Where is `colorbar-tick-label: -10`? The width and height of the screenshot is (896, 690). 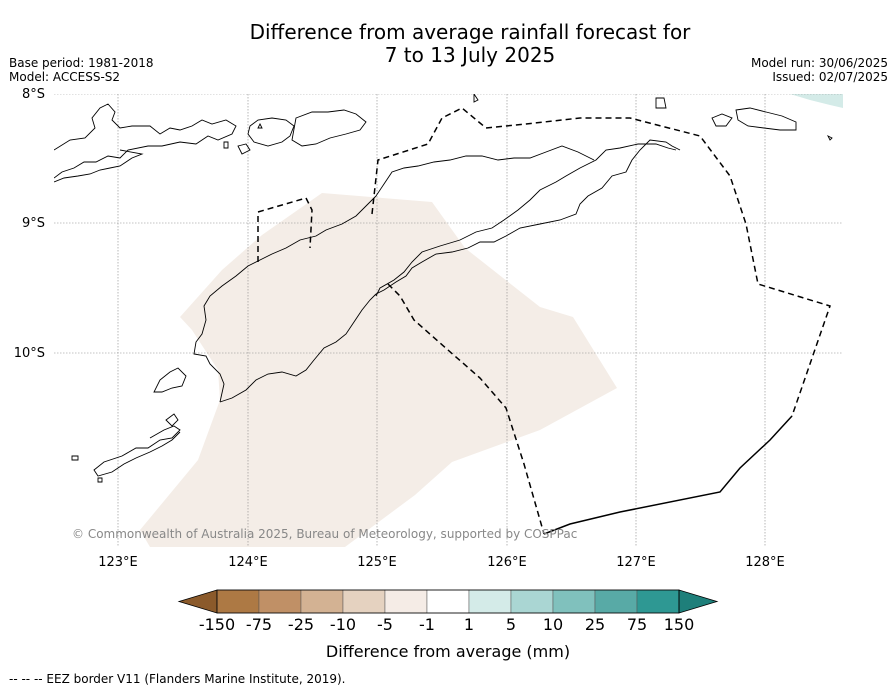
colorbar-tick-label: -10 is located at coordinates (343, 624).